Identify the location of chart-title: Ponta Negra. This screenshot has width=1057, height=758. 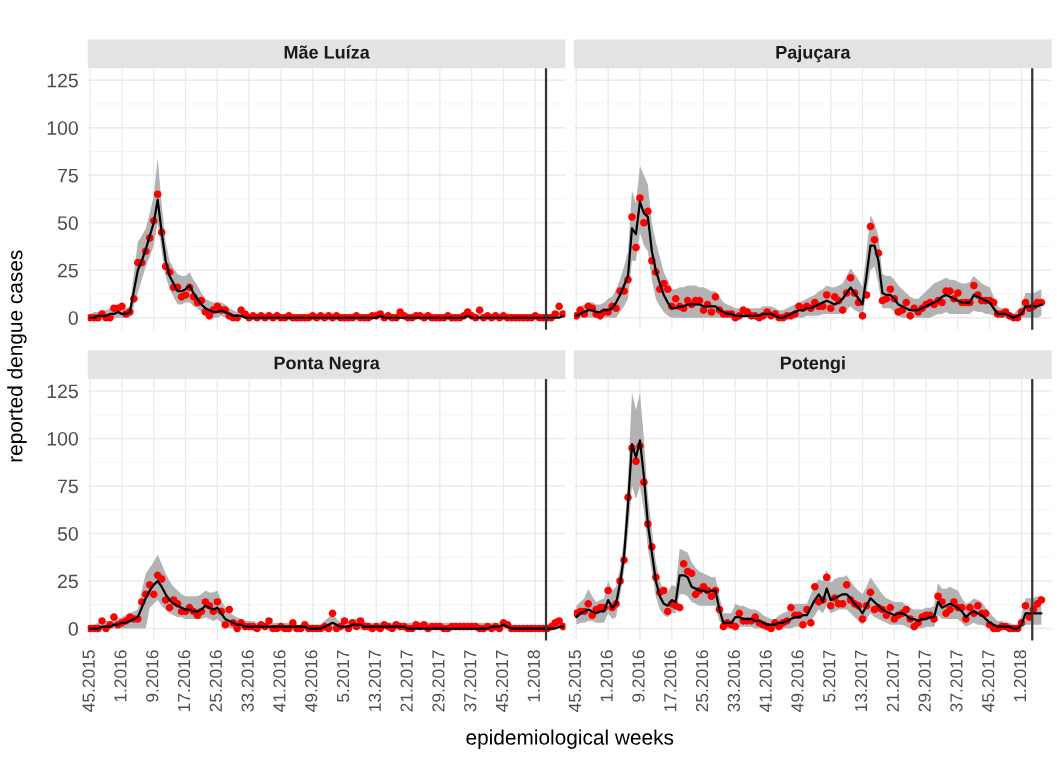
(327, 365).